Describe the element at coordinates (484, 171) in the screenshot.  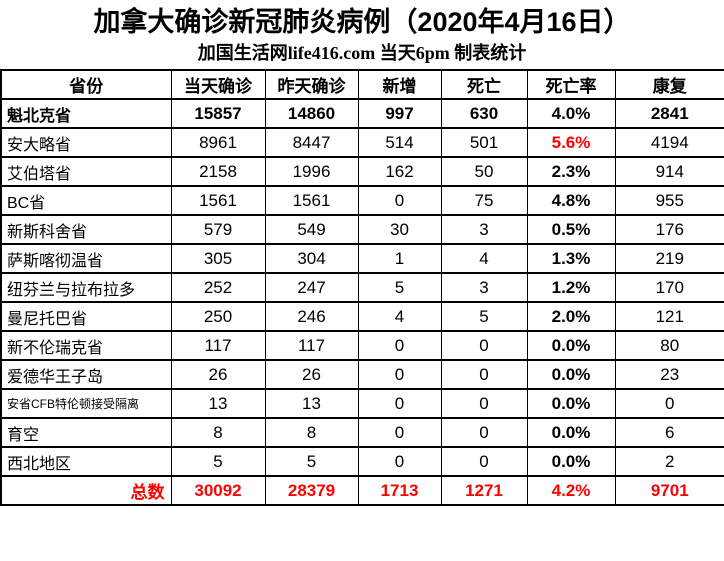
I see `deaths-cell: 50` at that location.